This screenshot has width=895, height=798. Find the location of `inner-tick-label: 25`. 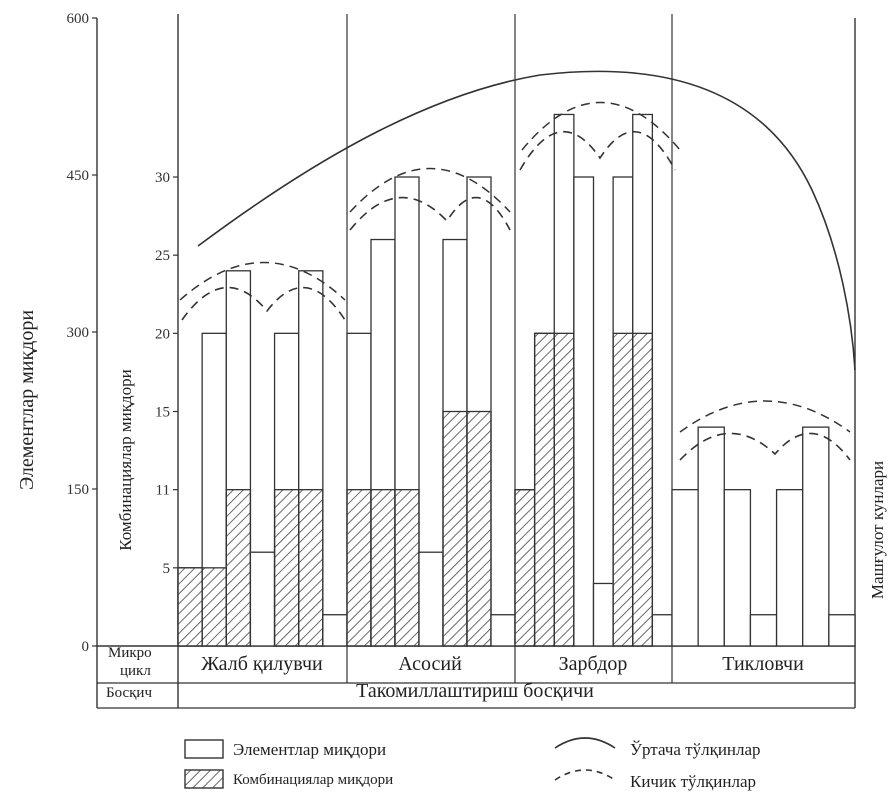

inner-tick-label: 25 is located at coordinates (162, 256).